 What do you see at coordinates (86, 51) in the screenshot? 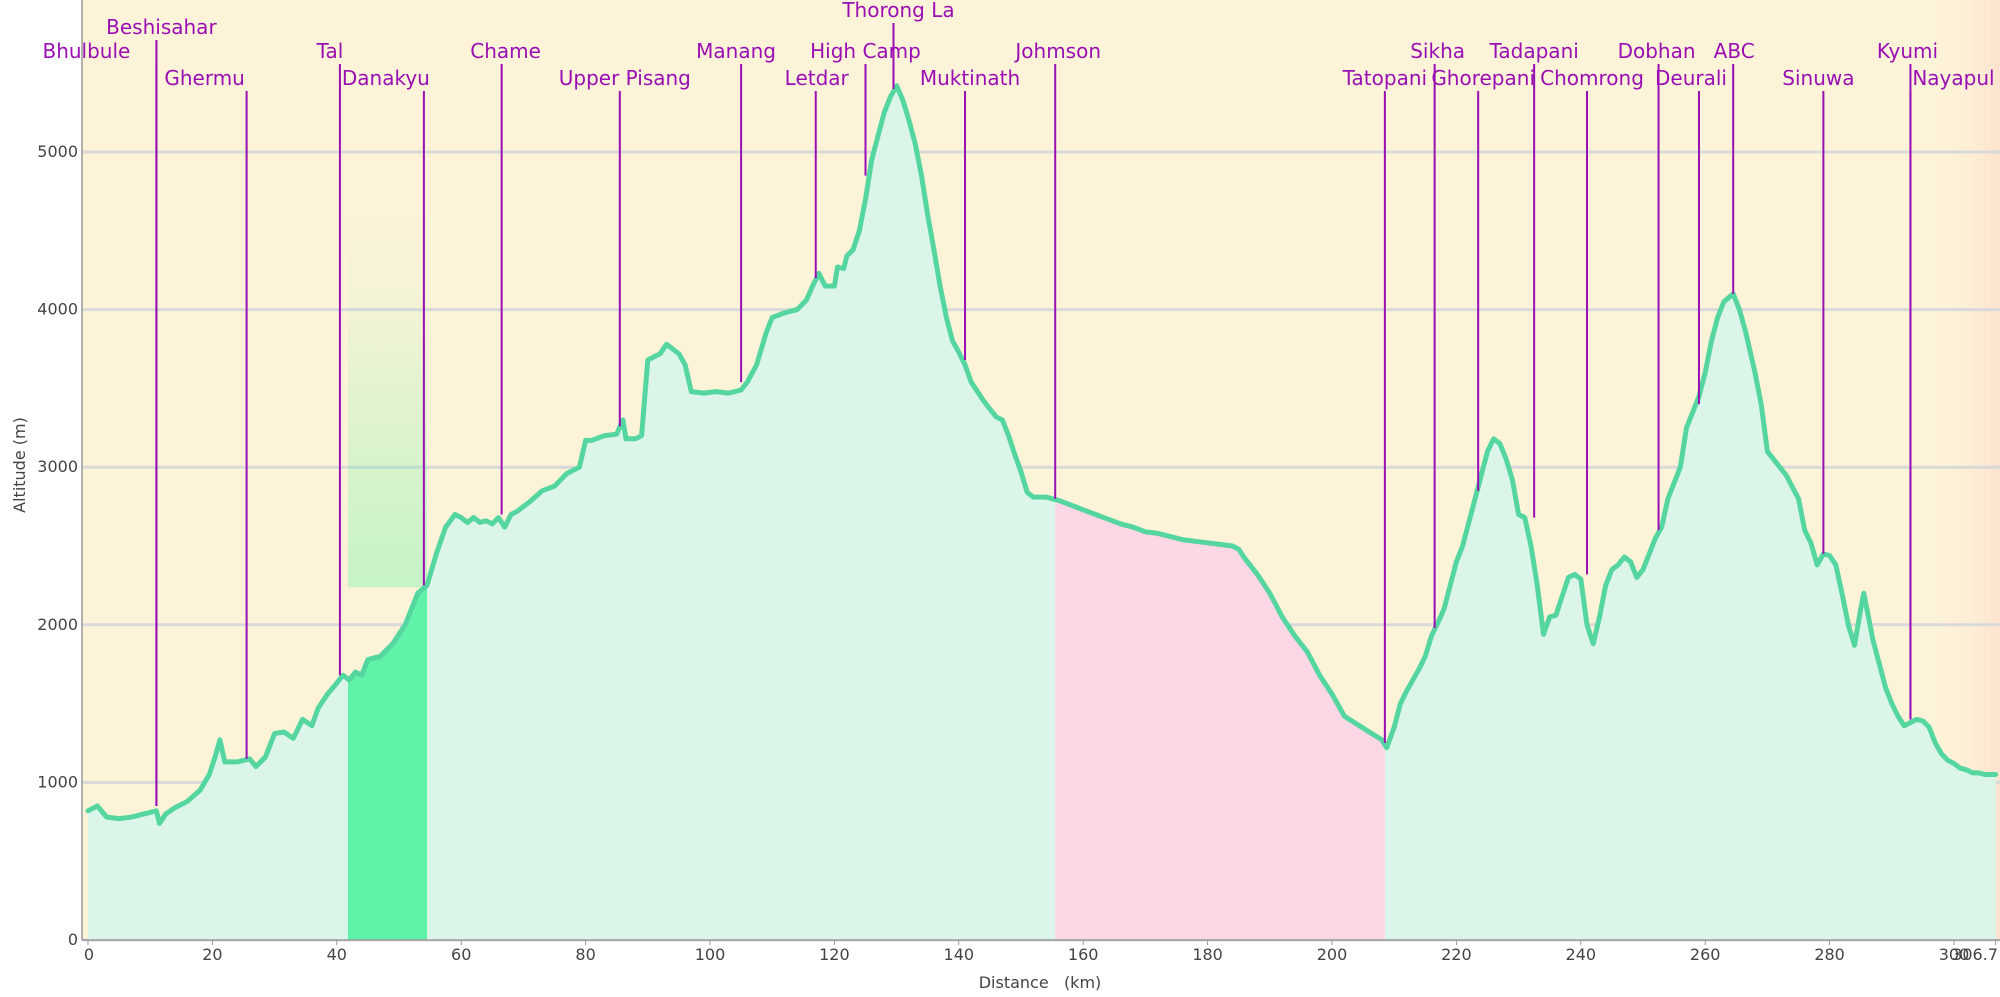
I see `waypoint-label: Bhulbule` at bounding box center [86, 51].